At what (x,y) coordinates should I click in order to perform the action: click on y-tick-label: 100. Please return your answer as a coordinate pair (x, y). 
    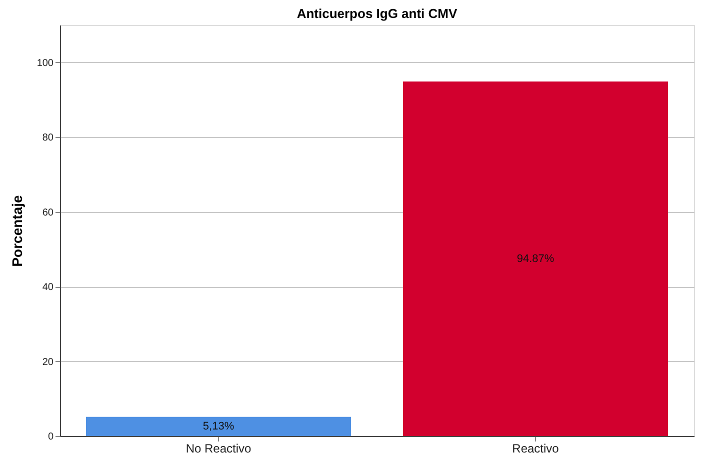
    Looking at the image, I should click on (45, 63).